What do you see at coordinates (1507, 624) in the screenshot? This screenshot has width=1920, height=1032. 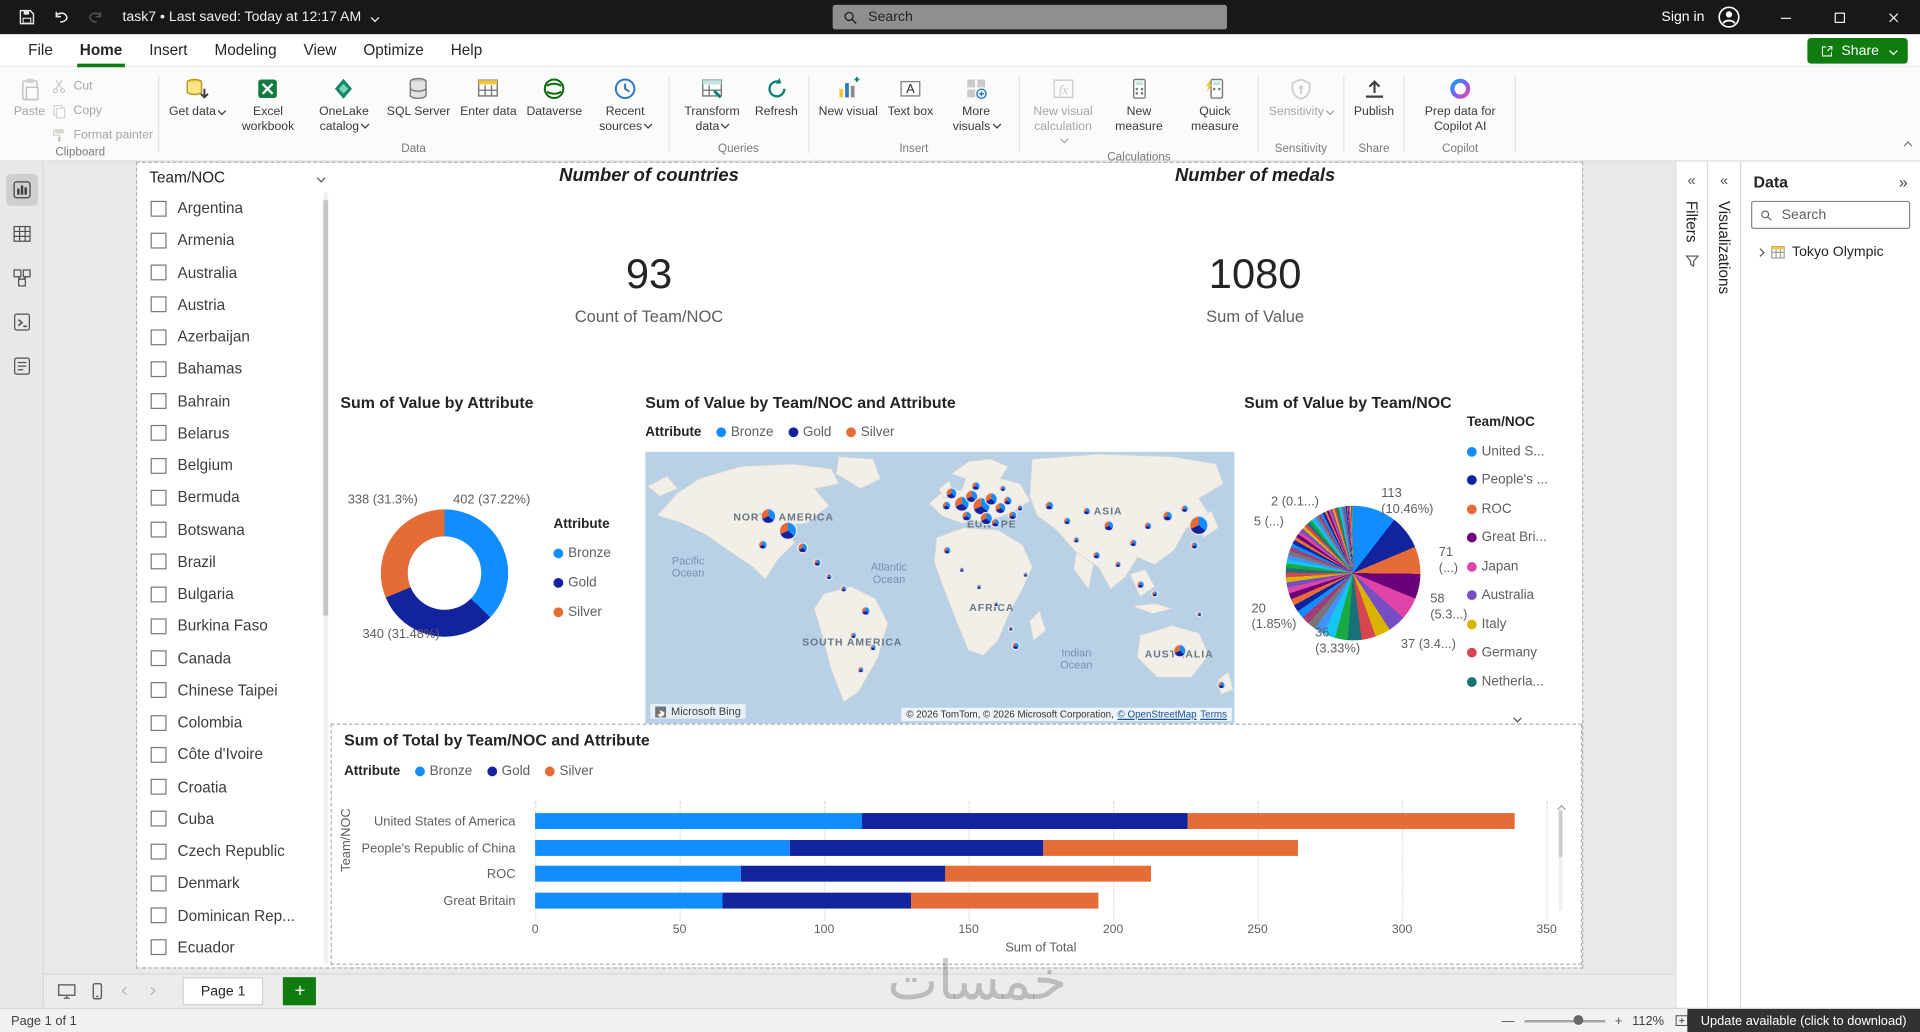 I see `legend-item-italy: Italy` at bounding box center [1507, 624].